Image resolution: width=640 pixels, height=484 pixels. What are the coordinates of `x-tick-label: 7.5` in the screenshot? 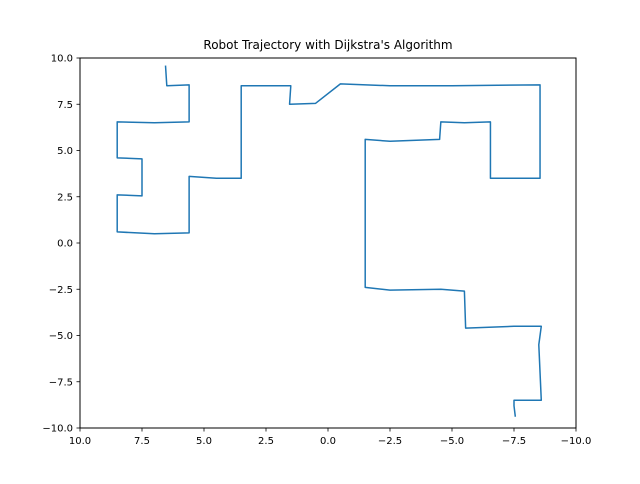 It's located at (142, 441).